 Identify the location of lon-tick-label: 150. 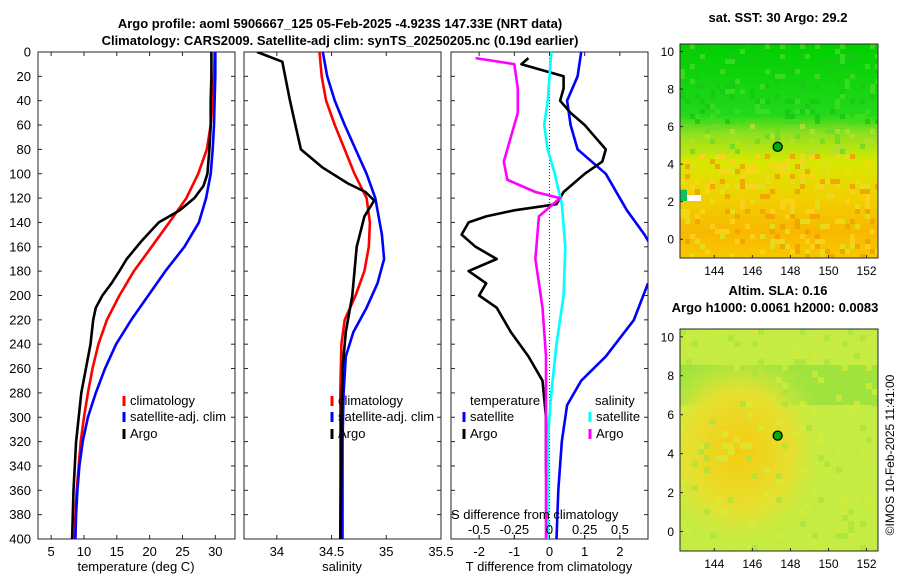
(828, 271).